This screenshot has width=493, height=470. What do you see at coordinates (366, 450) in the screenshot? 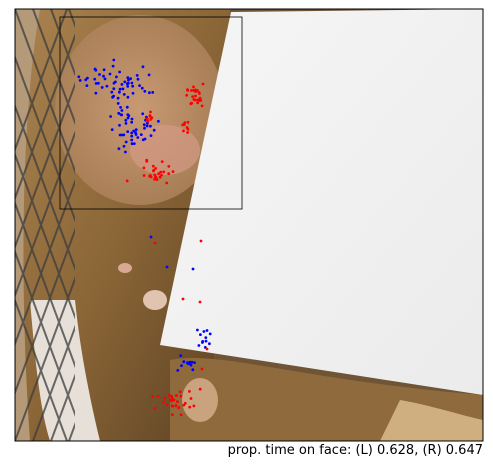
I see `left-label: (L)` at bounding box center [366, 450].